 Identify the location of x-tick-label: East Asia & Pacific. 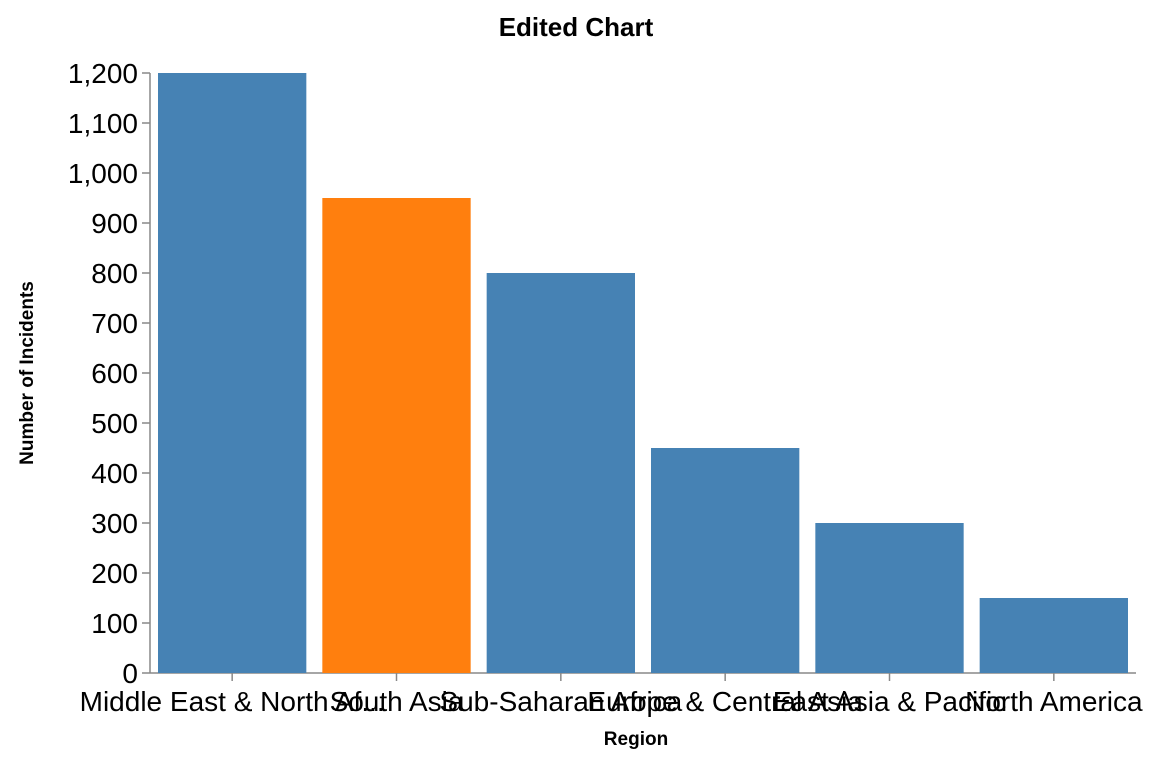
(889, 701).